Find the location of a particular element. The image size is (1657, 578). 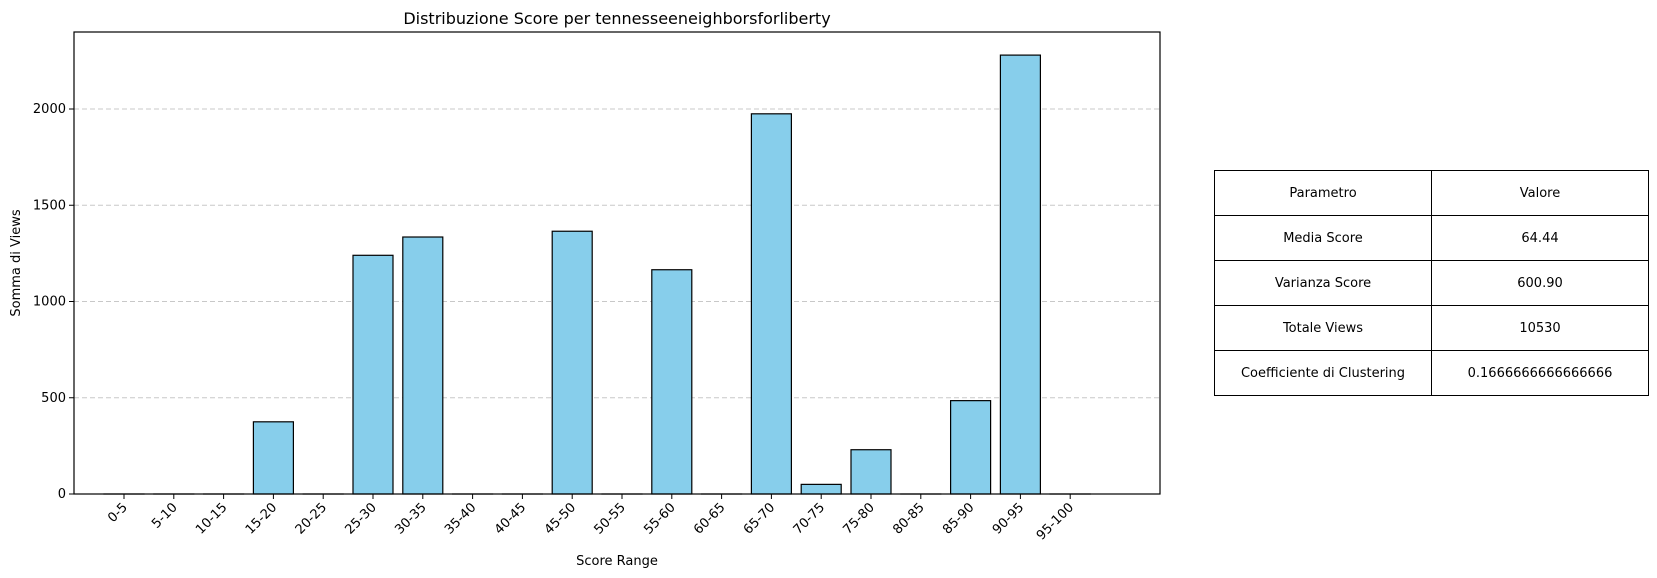

x-tick-label: 45-50 is located at coordinates (560, 518).